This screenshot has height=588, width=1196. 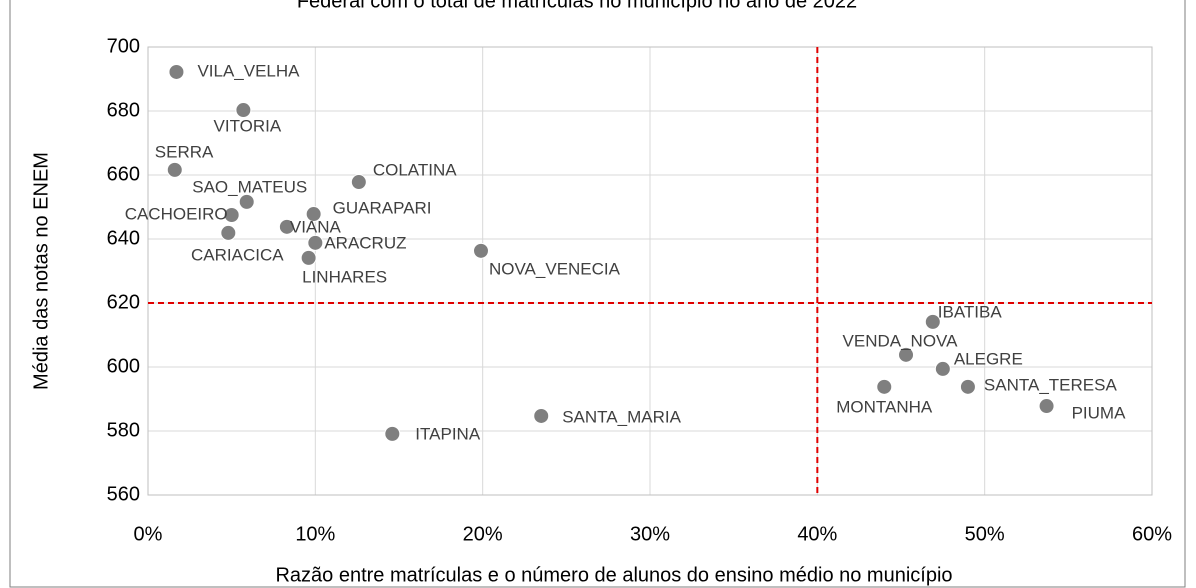 I want to click on point-label: ITAPINA, so click(x=448, y=433).